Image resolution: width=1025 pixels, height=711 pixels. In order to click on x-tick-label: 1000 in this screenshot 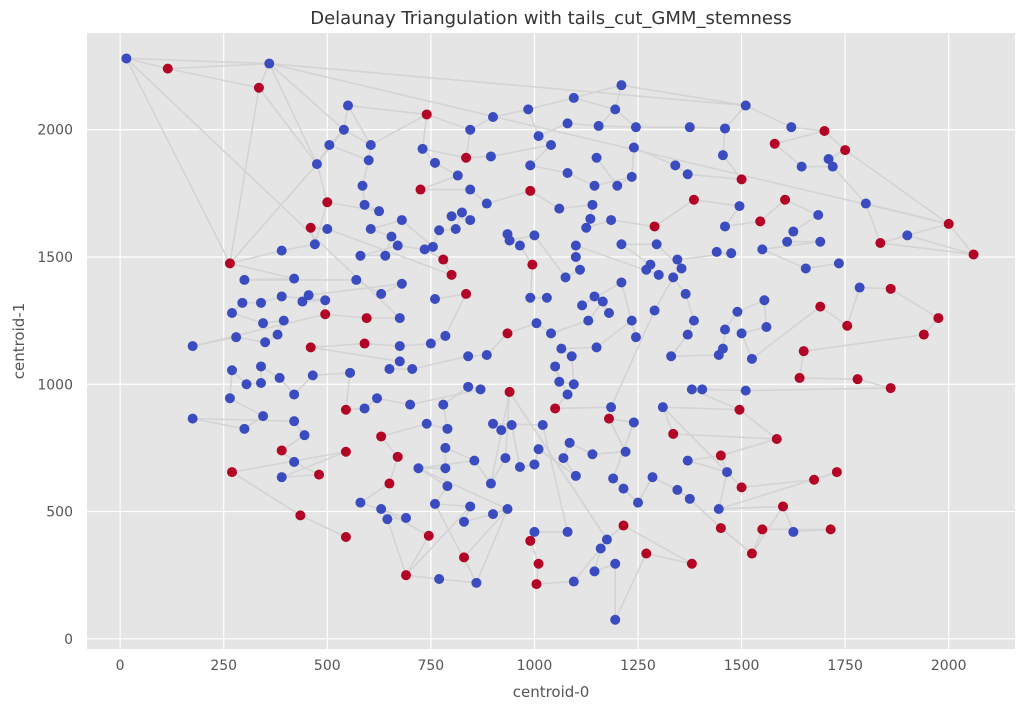, I will do `click(535, 666)`.